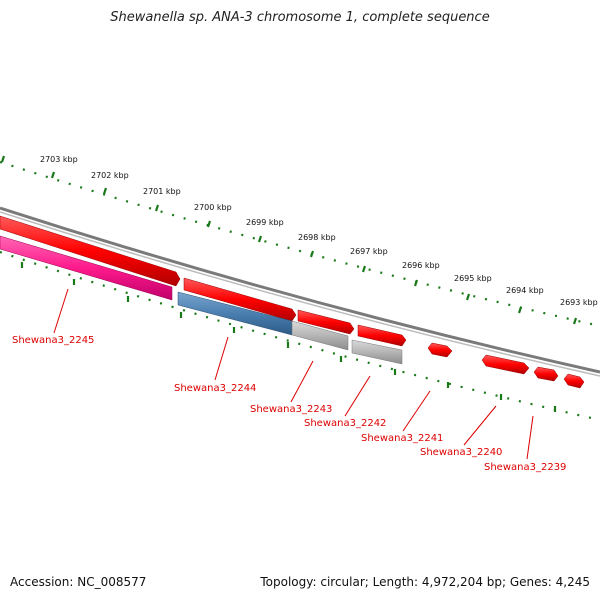  What do you see at coordinates (579, 302) in the screenshot?
I see `ruler-tick-label: 2693 kbp` at bounding box center [579, 302].